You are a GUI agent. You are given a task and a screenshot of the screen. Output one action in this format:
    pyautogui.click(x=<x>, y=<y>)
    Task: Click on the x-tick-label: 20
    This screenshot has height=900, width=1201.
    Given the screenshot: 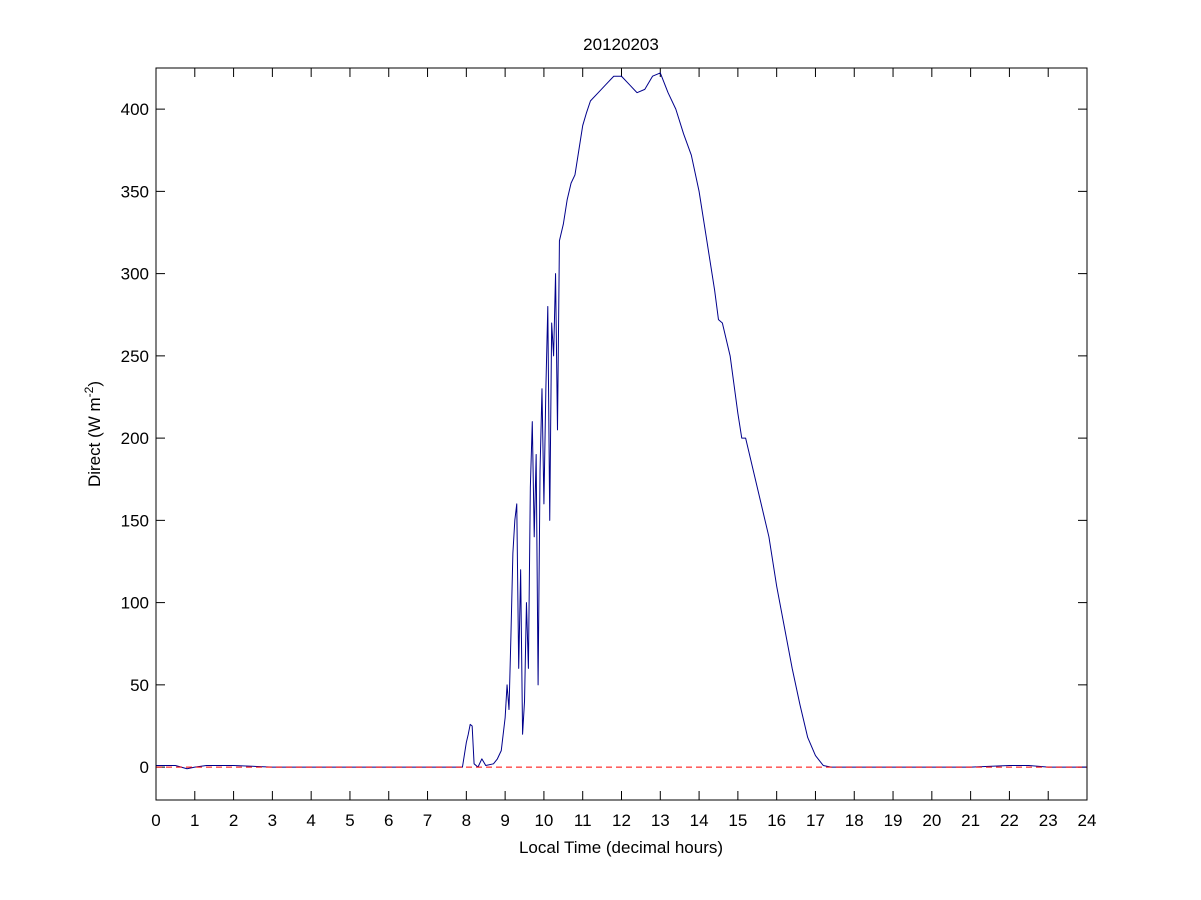 What is the action you would take?
    pyautogui.click(x=931, y=820)
    